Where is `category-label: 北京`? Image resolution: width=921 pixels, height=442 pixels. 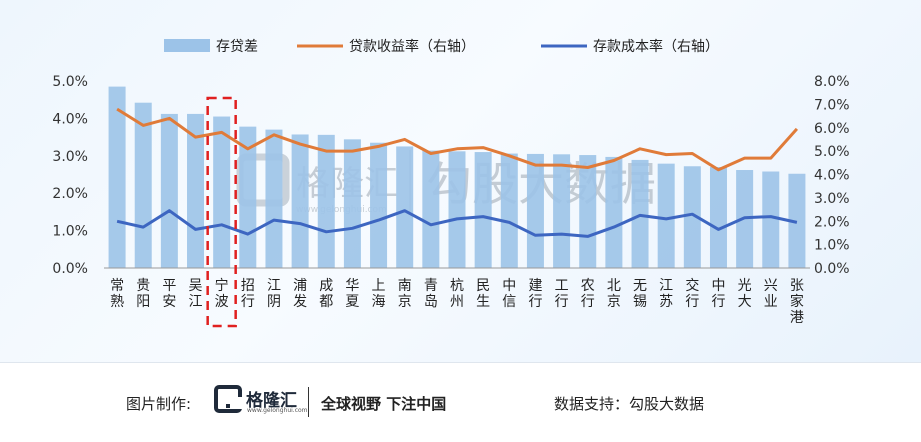
category-label: 北京 is located at coordinates (614, 294).